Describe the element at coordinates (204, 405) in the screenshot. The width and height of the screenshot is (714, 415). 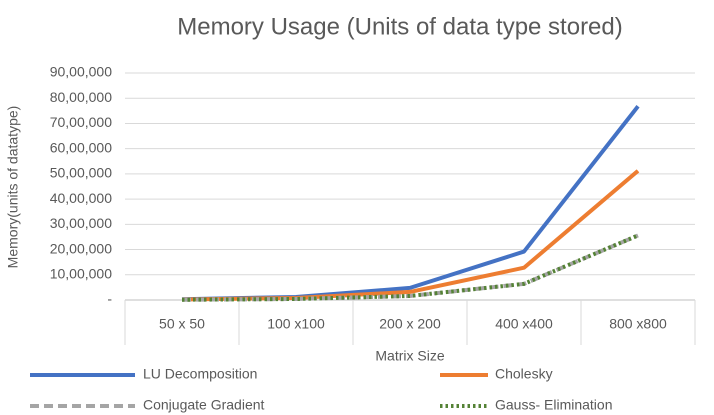
I see `legend-label: Conjugate Gradient` at that location.